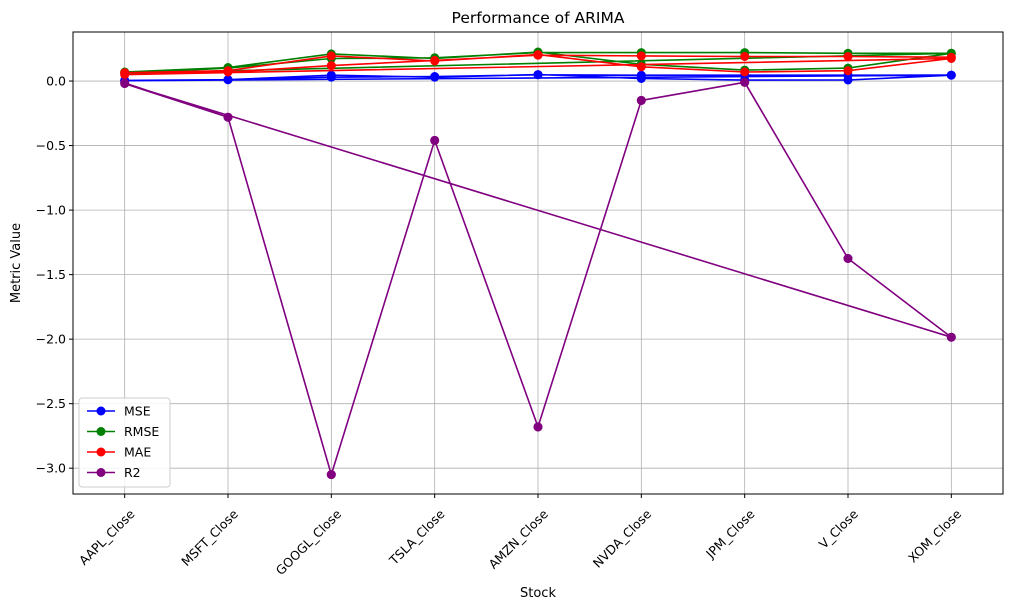 Image resolution: width=1012 pixels, height=611 pixels. Describe the element at coordinates (123, 431) in the screenshot. I see `legend-item-rmse: RMSE` at that location.